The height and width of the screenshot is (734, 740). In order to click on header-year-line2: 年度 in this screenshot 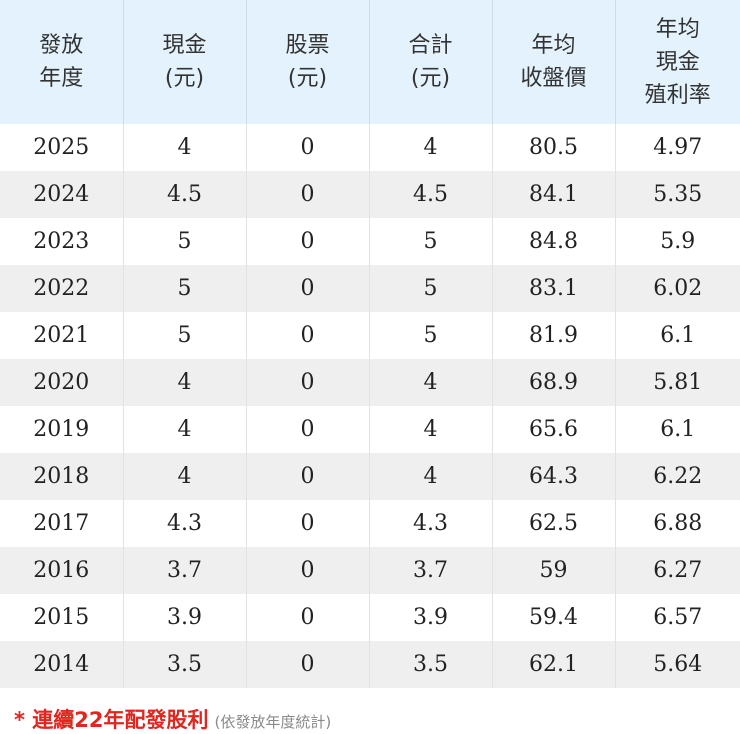, I will do `click(61, 78)`.